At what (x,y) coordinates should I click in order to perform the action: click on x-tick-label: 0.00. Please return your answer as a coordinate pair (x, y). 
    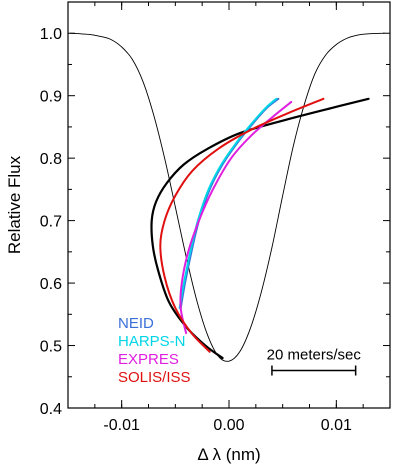
    Looking at the image, I should click on (228, 425).